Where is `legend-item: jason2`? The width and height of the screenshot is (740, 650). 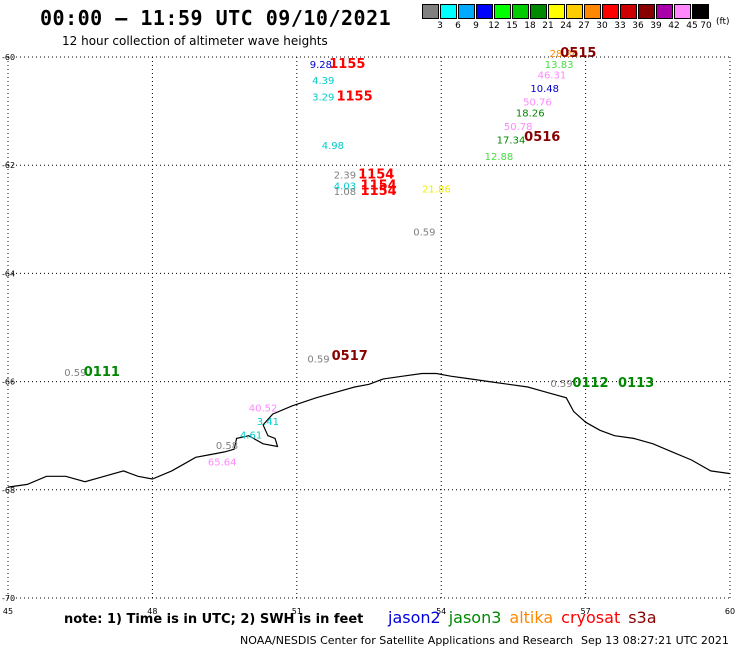
legend-item: jason2 is located at coordinates (414, 617).